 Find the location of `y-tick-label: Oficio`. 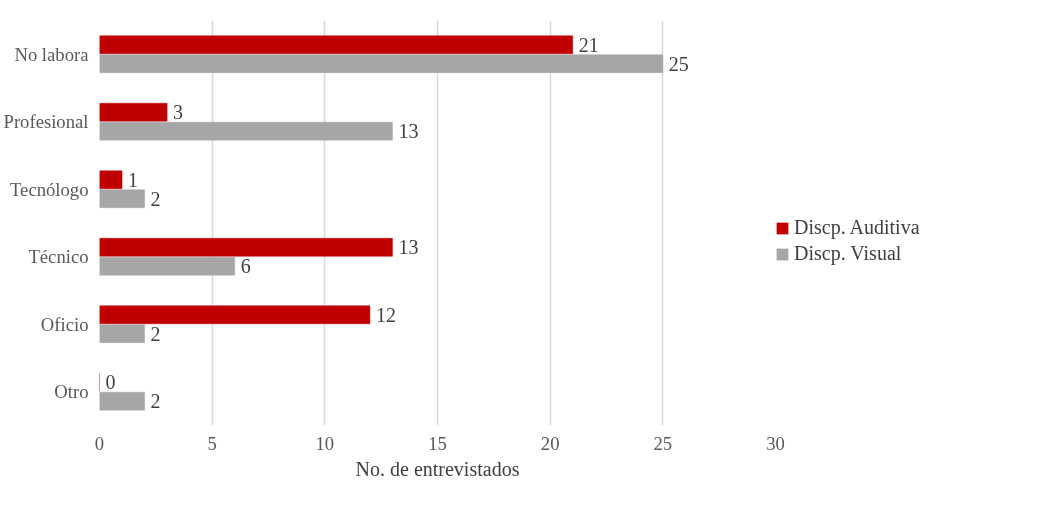

y-tick-label: Oficio is located at coordinates (64, 324).